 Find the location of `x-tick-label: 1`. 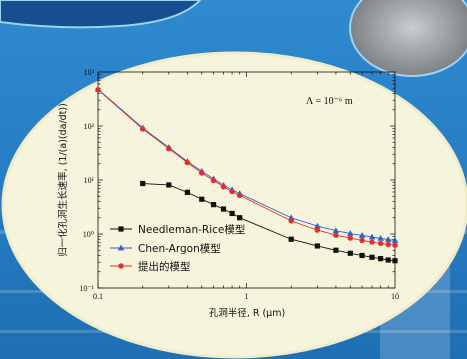

x-tick-label: 1 is located at coordinates (247, 296).